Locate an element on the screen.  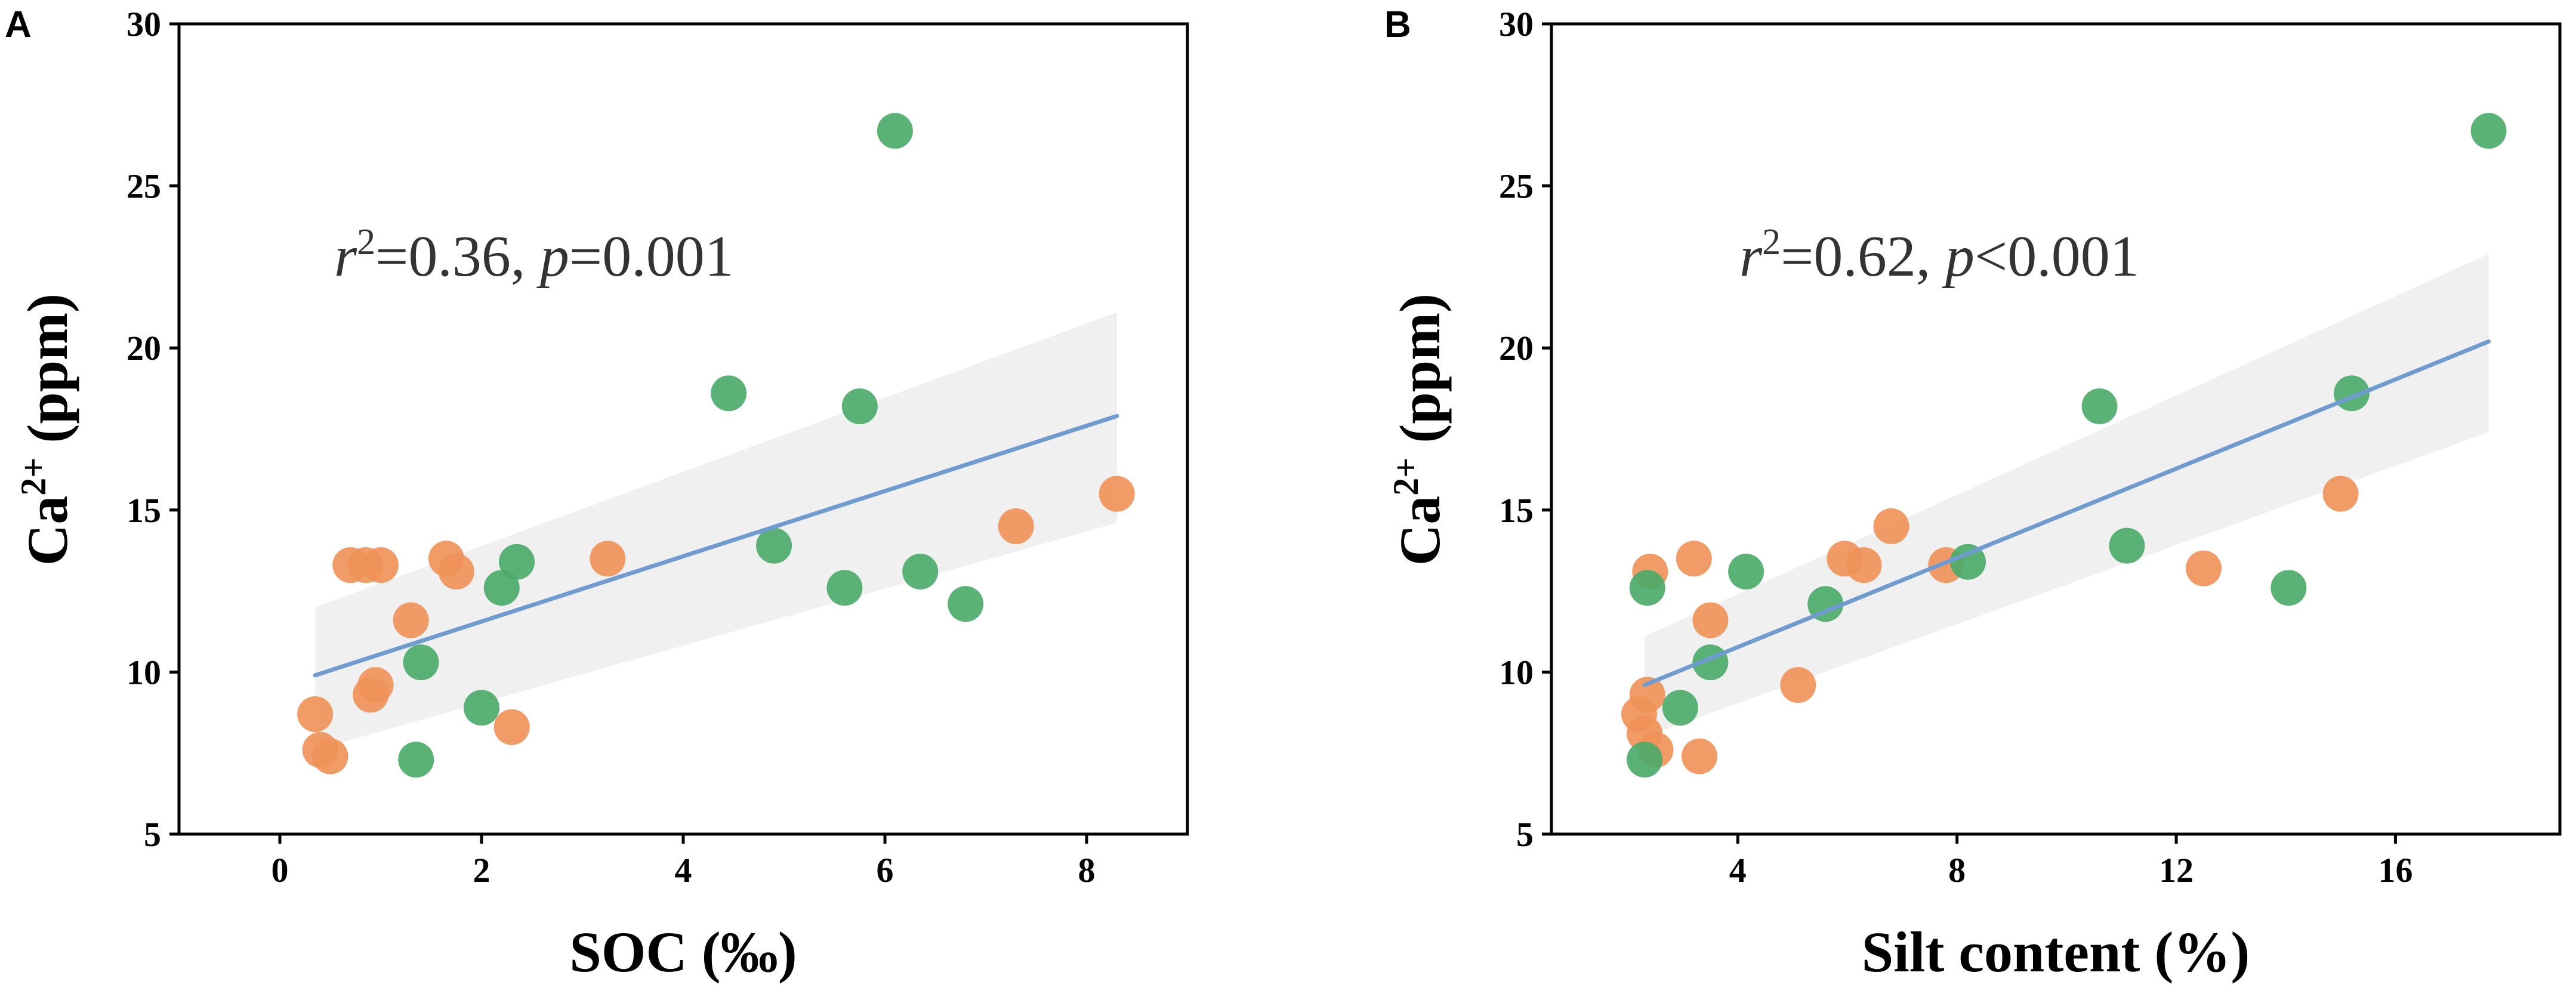
panel-a-ytick-label-5: 5 is located at coordinates (152, 834).